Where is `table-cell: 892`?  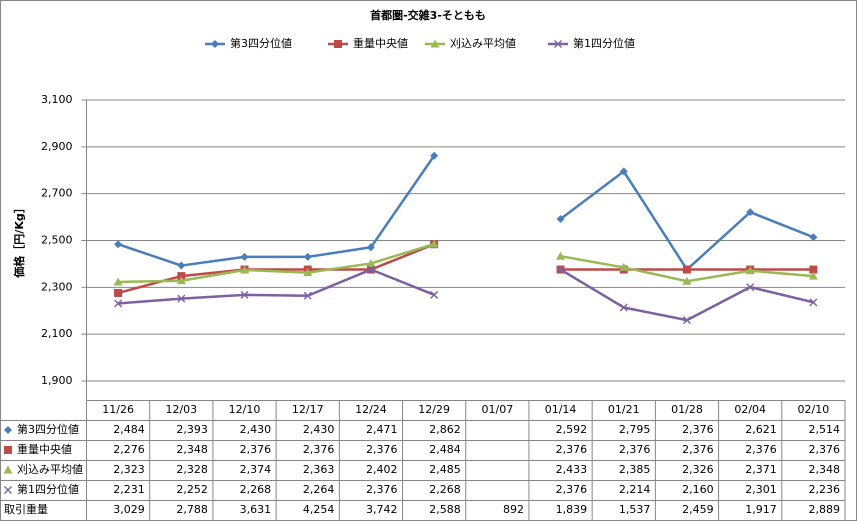
table-cell: 892 is located at coordinates (513, 509).